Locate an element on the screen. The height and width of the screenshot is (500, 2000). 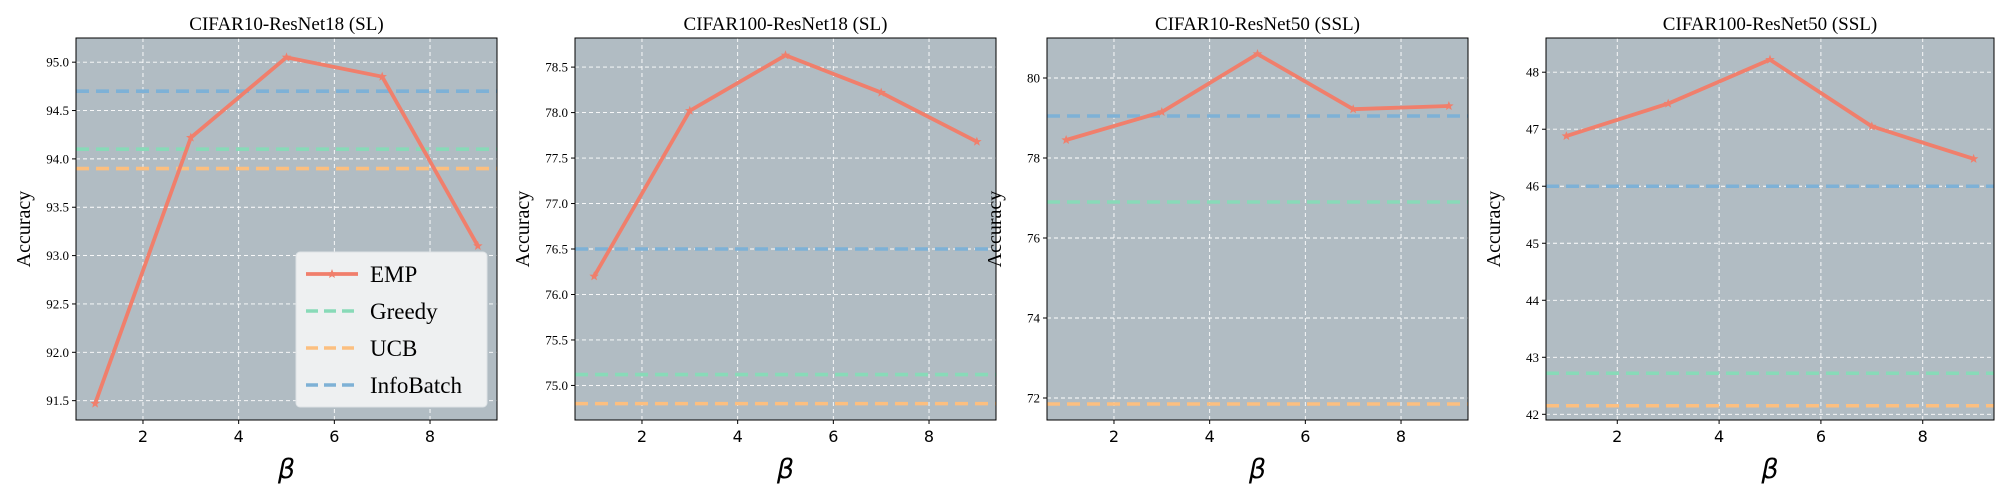
y-tick-label: 76 is located at coordinates (1034, 238).